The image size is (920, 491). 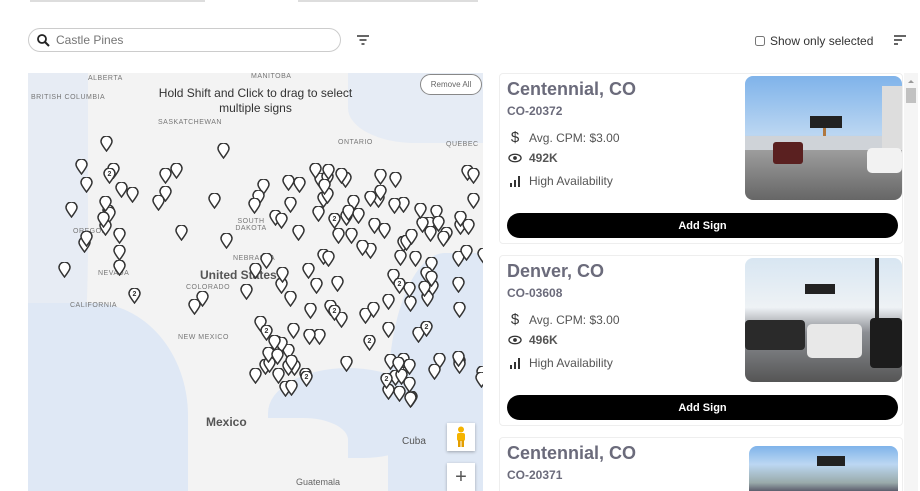 I want to click on scroll-up-arrow, so click(x=911, y=80).